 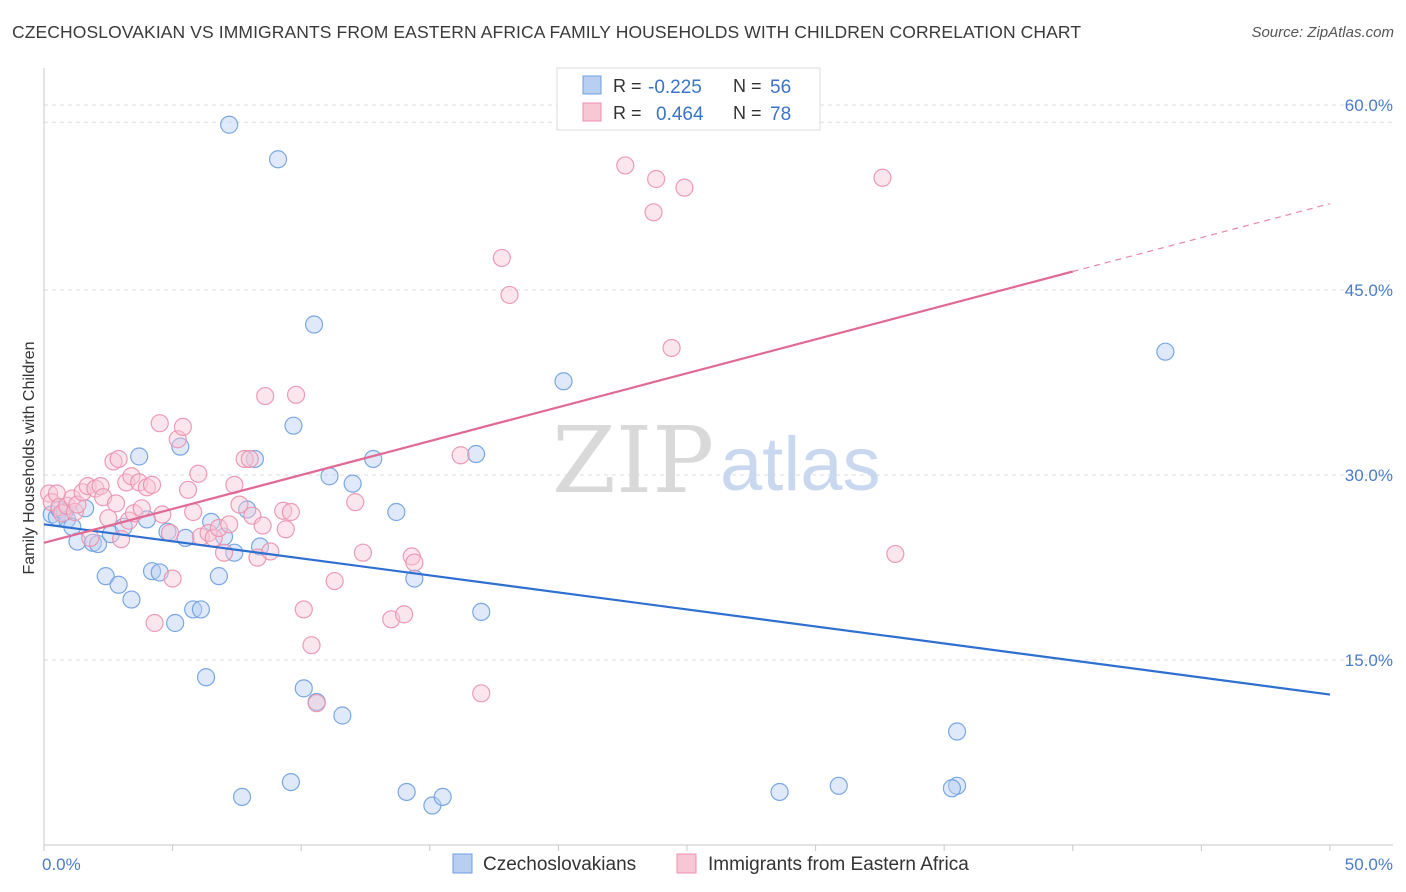 I want to click on chart-source: Source: ZipAtlas.com, so click(x=1322, y=32).